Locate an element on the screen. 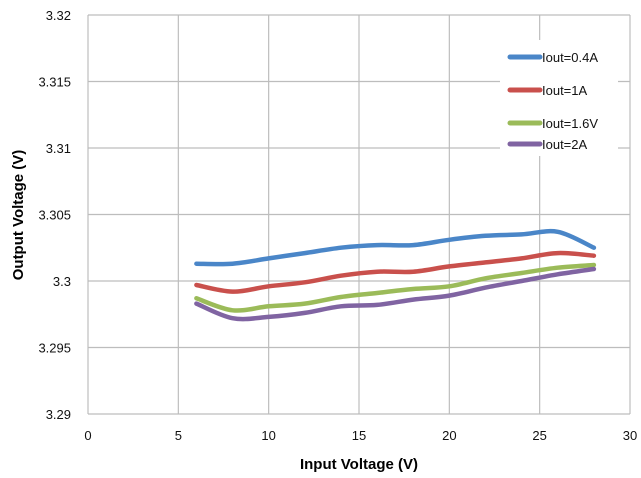  series-lines is located at coordinates (395, 275).